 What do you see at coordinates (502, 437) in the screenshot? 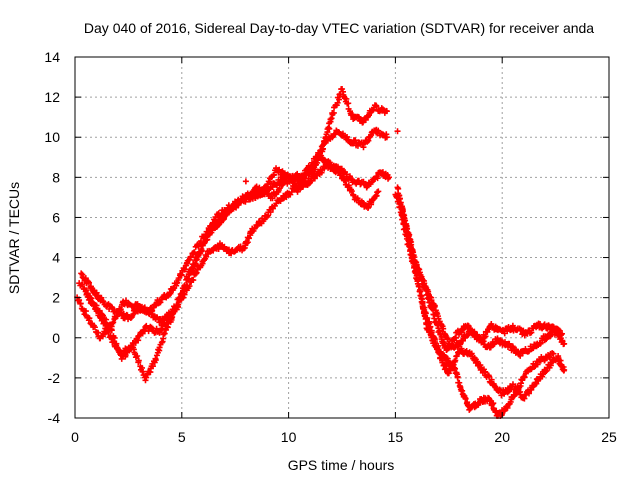
I see `x-tick-label: 20` at bounding box center [502, 437].